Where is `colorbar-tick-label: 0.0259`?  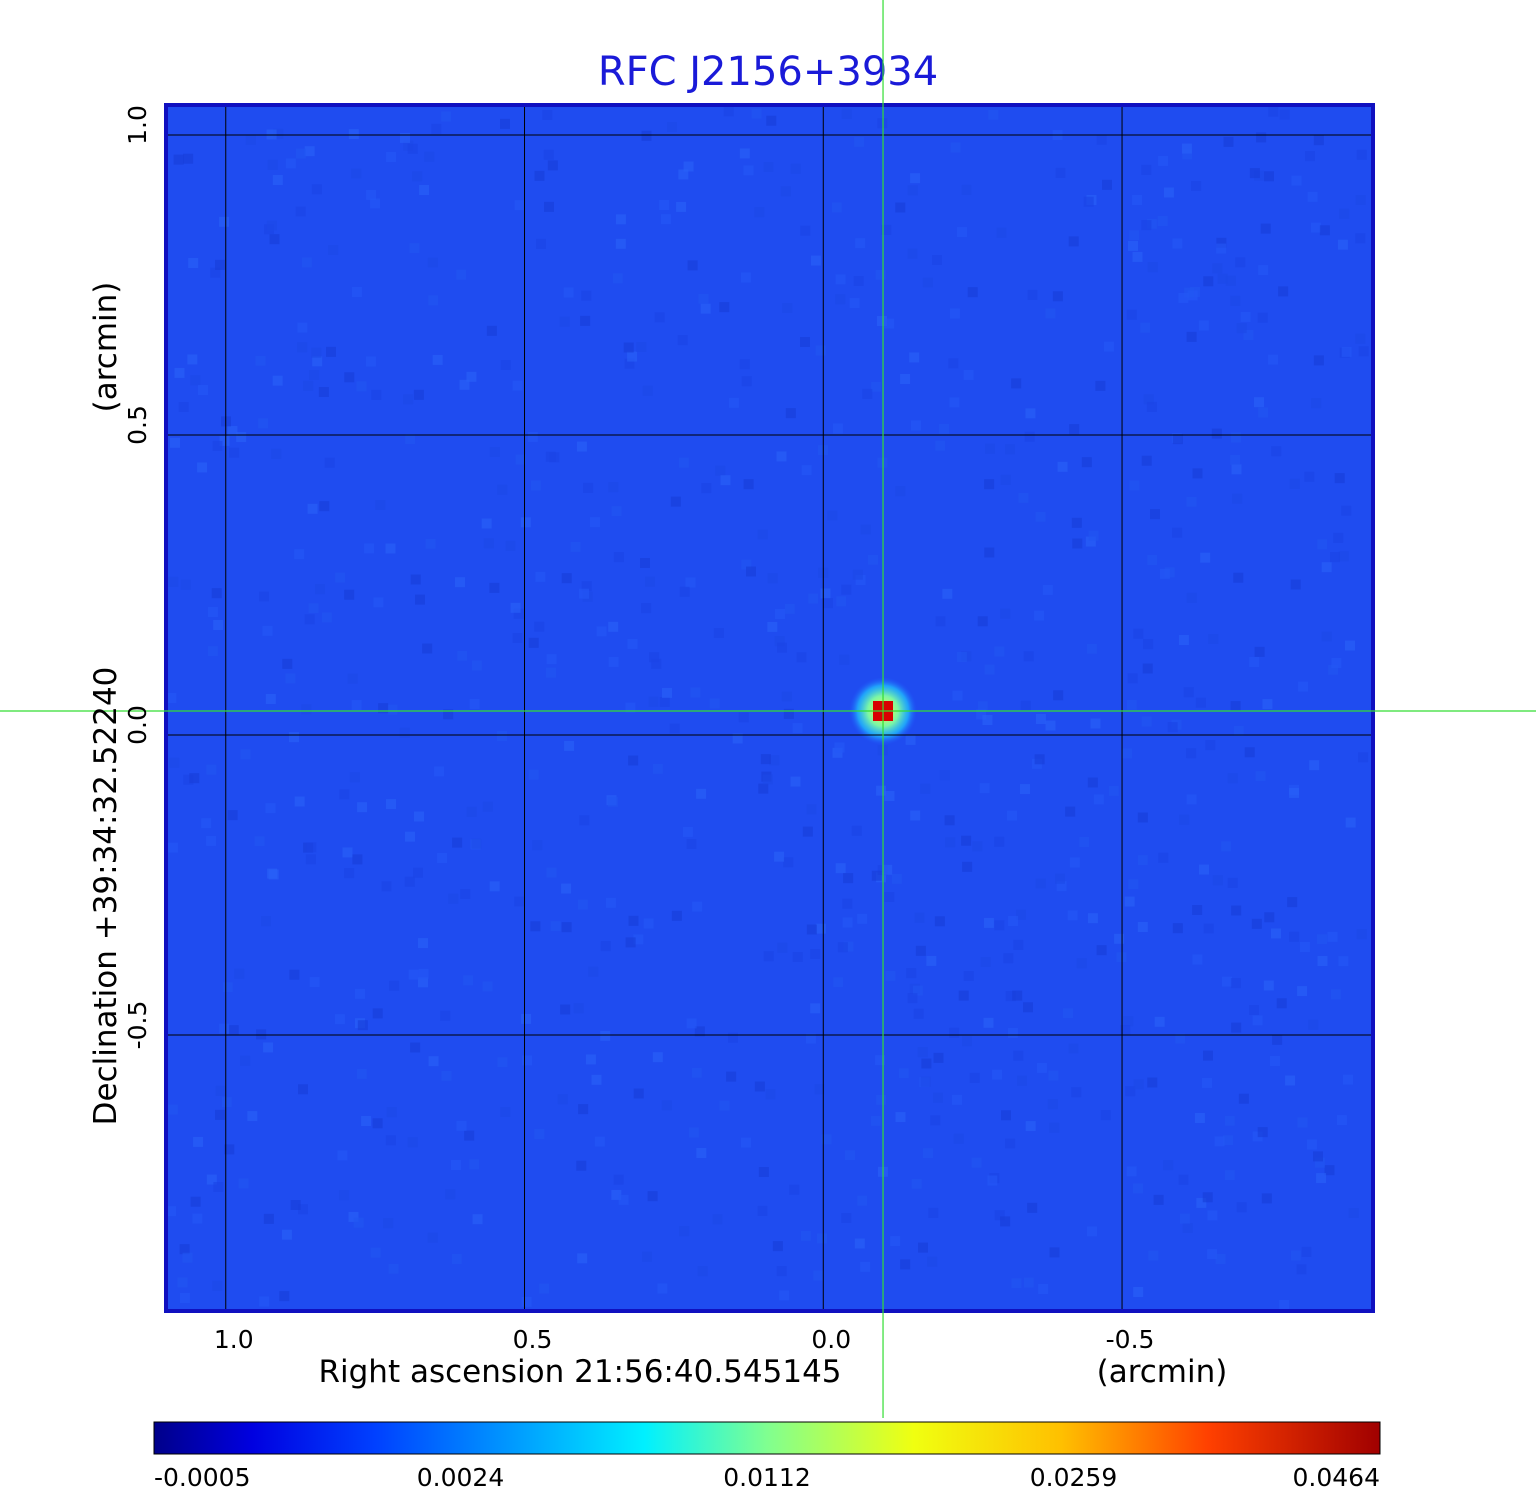 colorbar-tick-label: 0.0259 is located at coordinates (1073, 1477).